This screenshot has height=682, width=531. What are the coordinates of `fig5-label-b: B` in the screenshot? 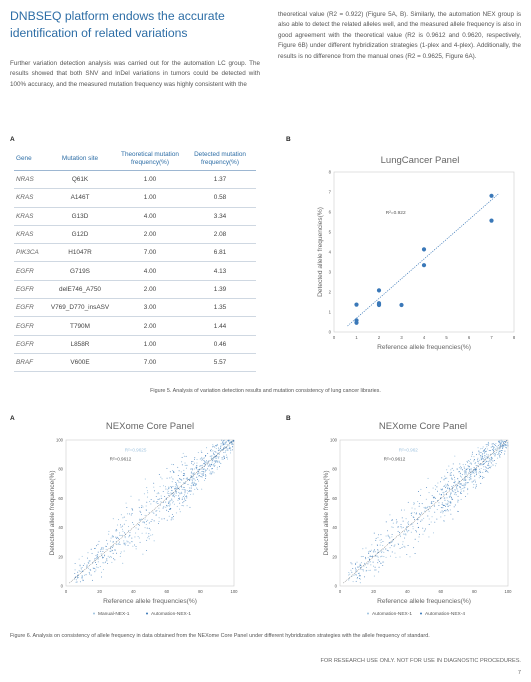 It's located at (288, 139).